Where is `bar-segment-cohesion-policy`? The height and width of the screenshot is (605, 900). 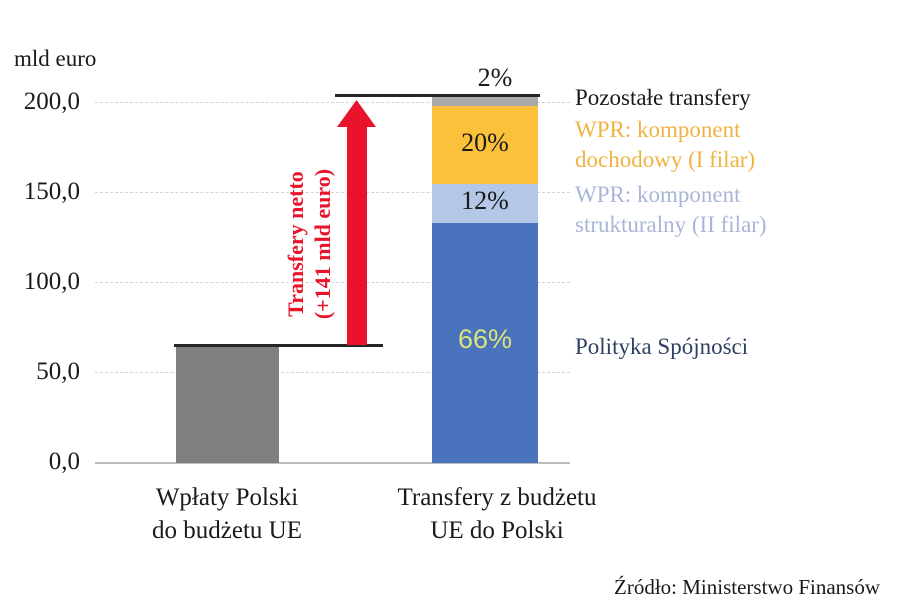
bar-segment-cohesion-policy is located at coordinates (485, 343).